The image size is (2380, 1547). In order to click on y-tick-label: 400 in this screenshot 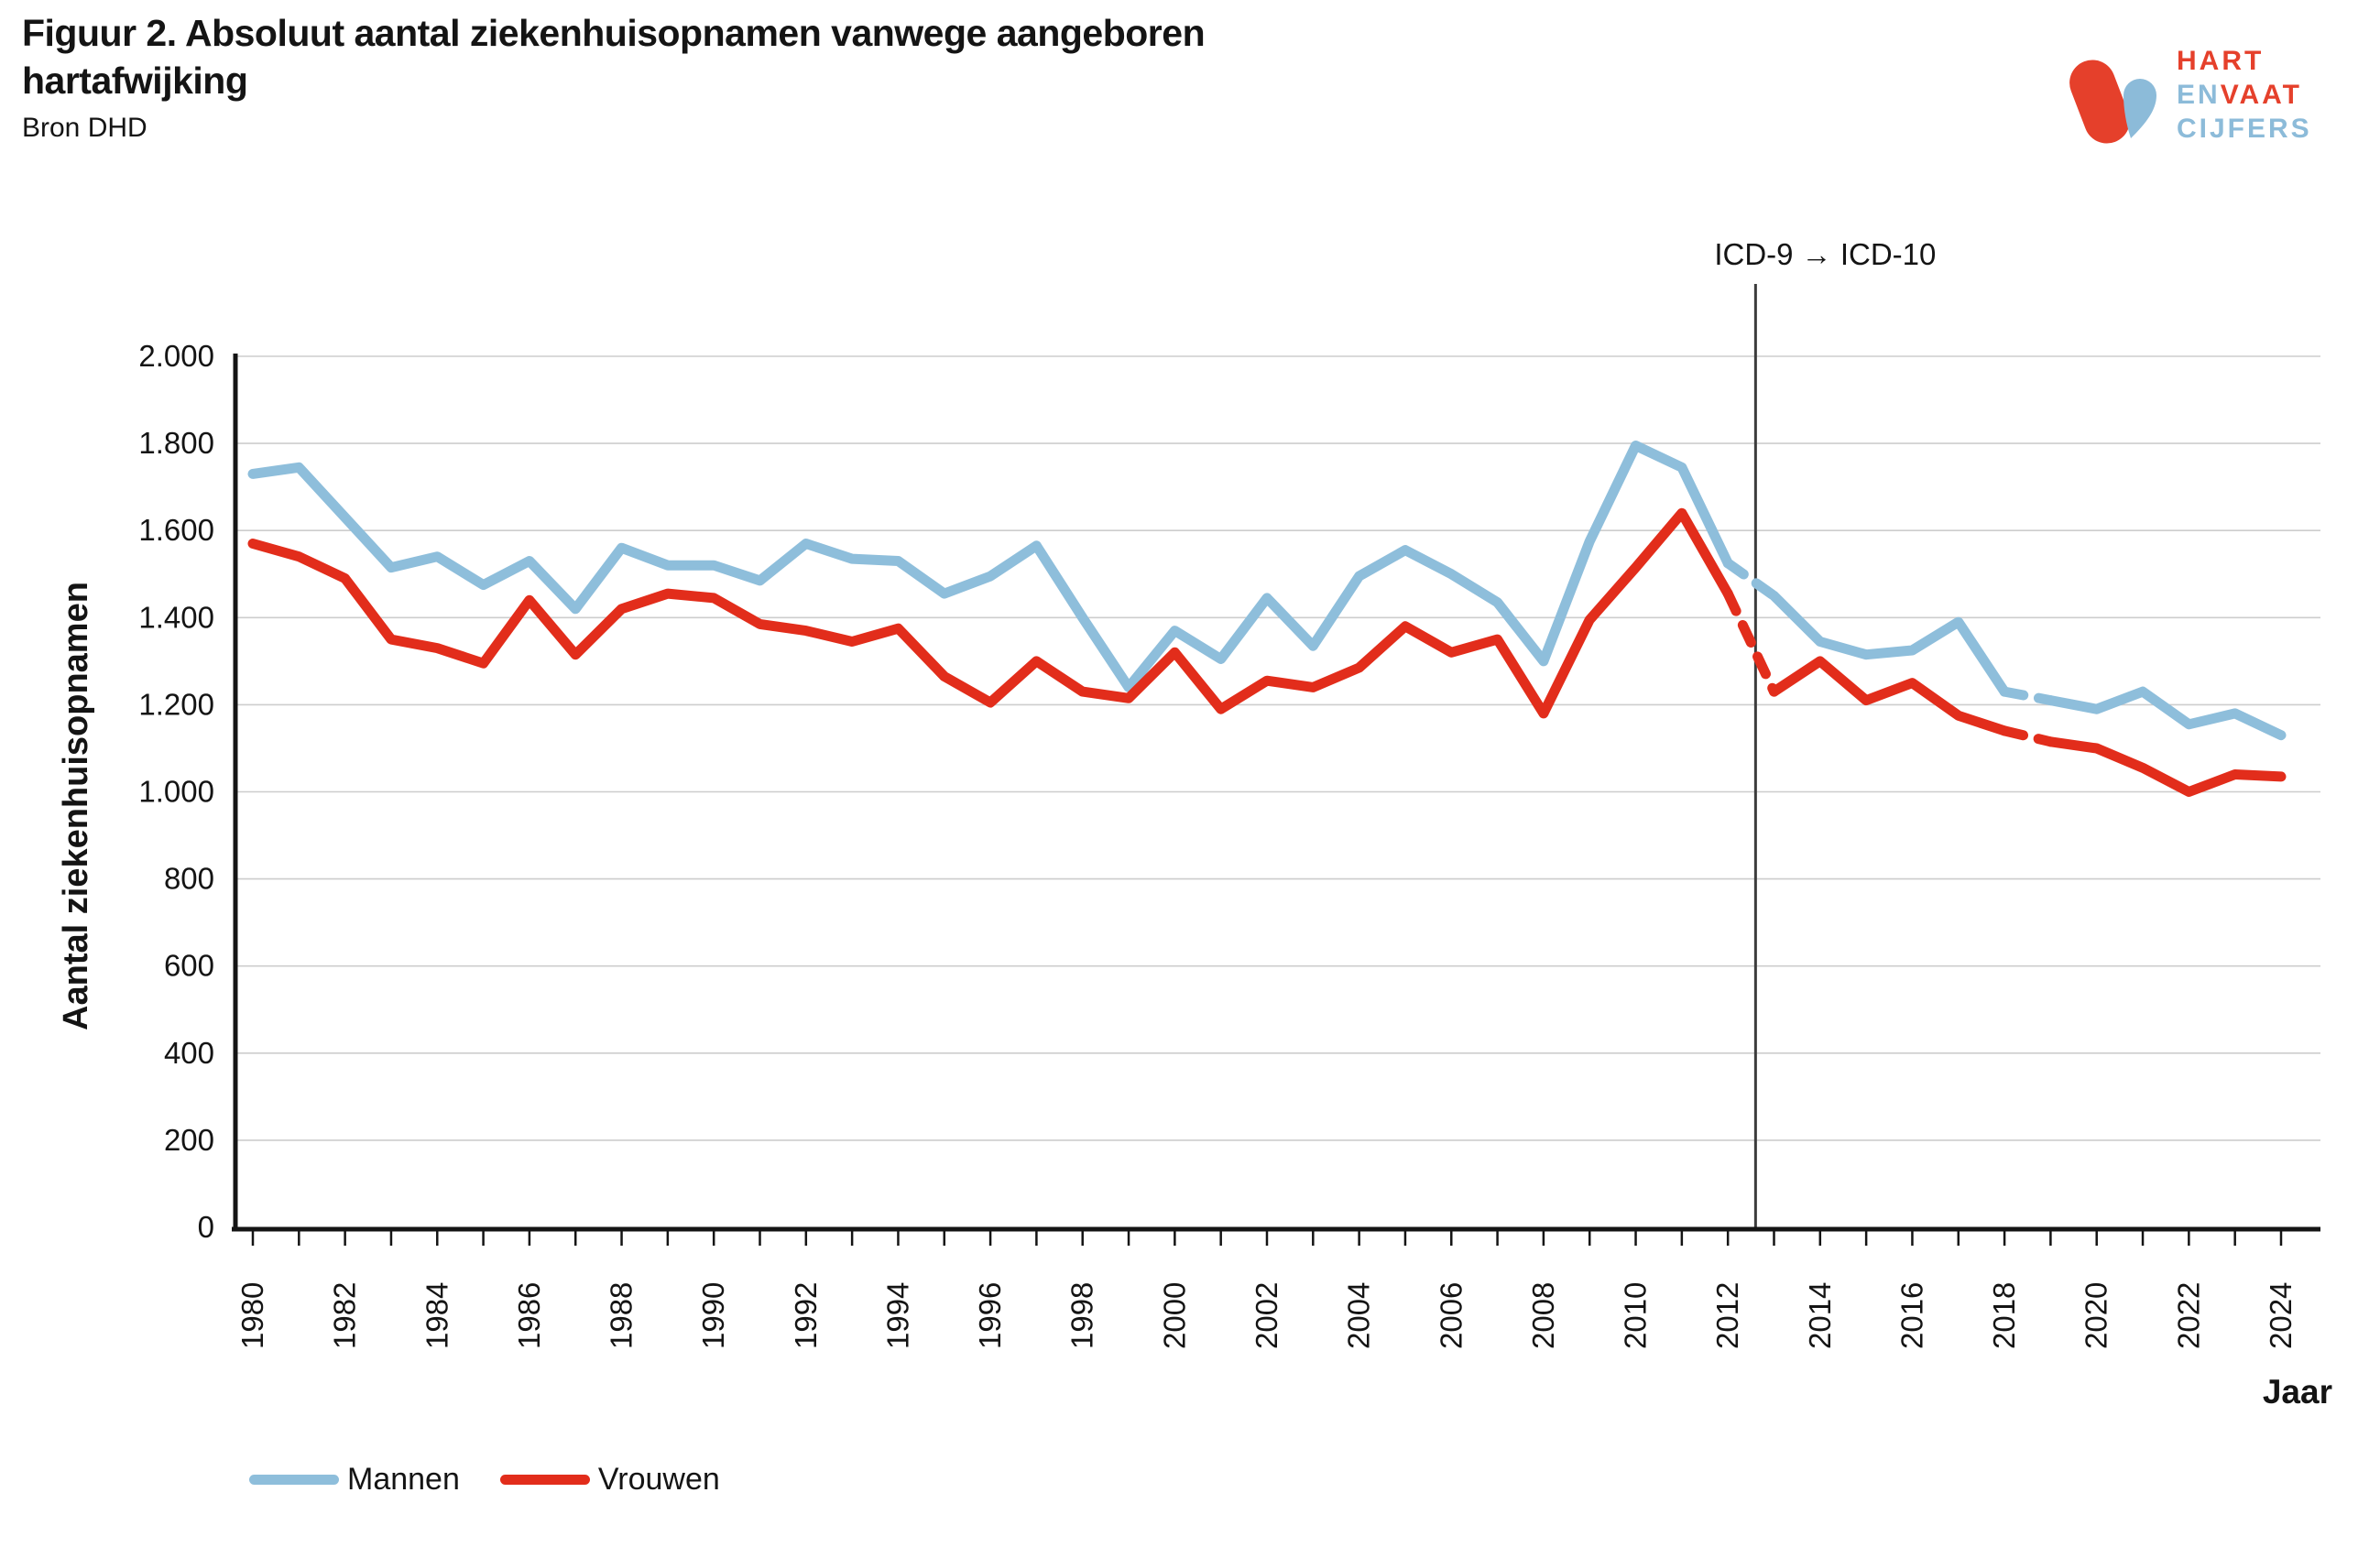, I will do `click(189, 1053)`.